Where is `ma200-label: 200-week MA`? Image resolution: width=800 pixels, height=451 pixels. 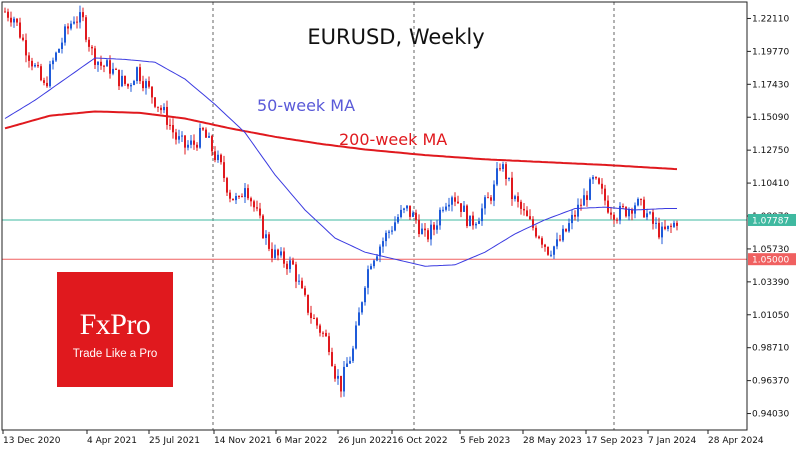 ma200-label: 200-week MA is located at coordinates (393, 139).